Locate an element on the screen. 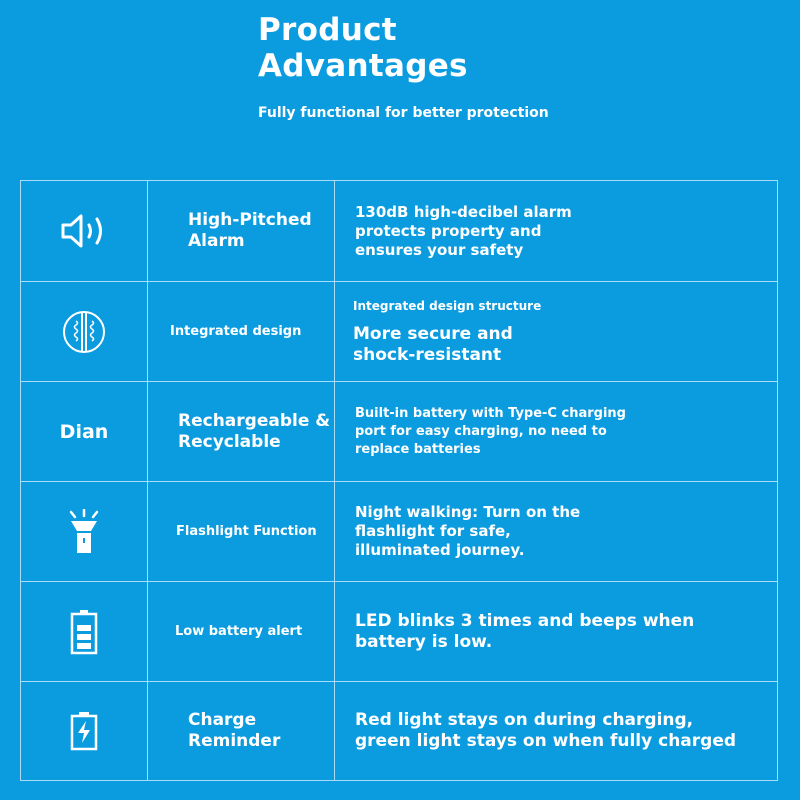  feature-name: Charge Reminder is located at coordinates (234, 730).